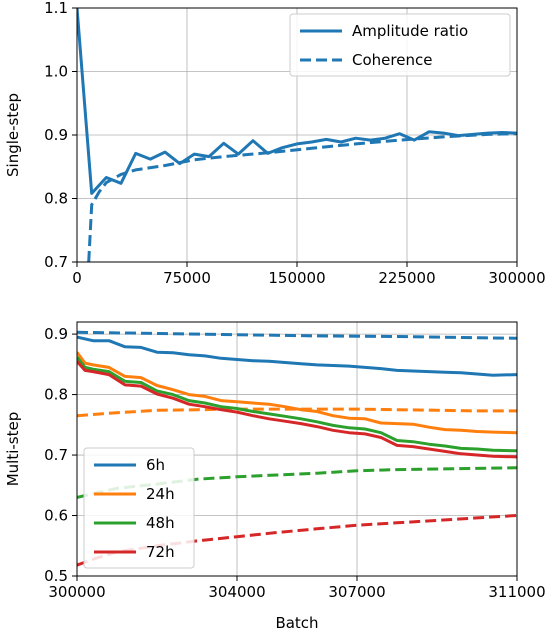 The height and width of the screenshot is (636, 552). What do you see at coordinates (160, 552) in the screenshot?
I see `legend-label: 72h` at bounding box center [160, 552].